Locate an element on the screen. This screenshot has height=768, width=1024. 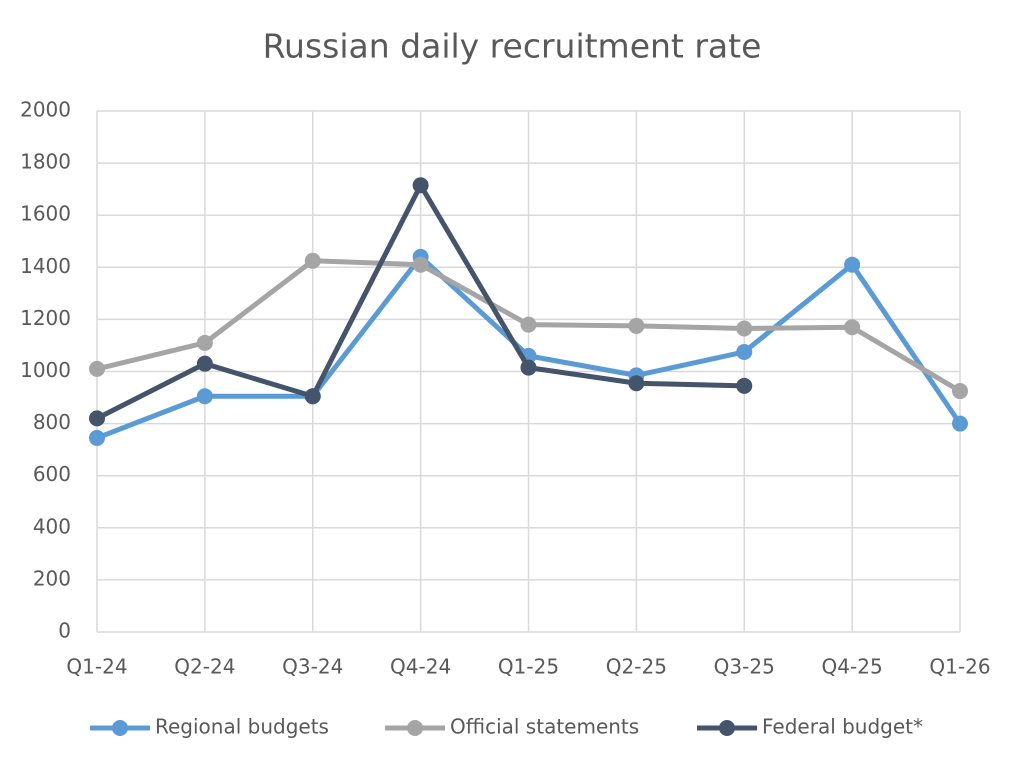
y-tick-label: 1600 is located at coordinates (45, 214).